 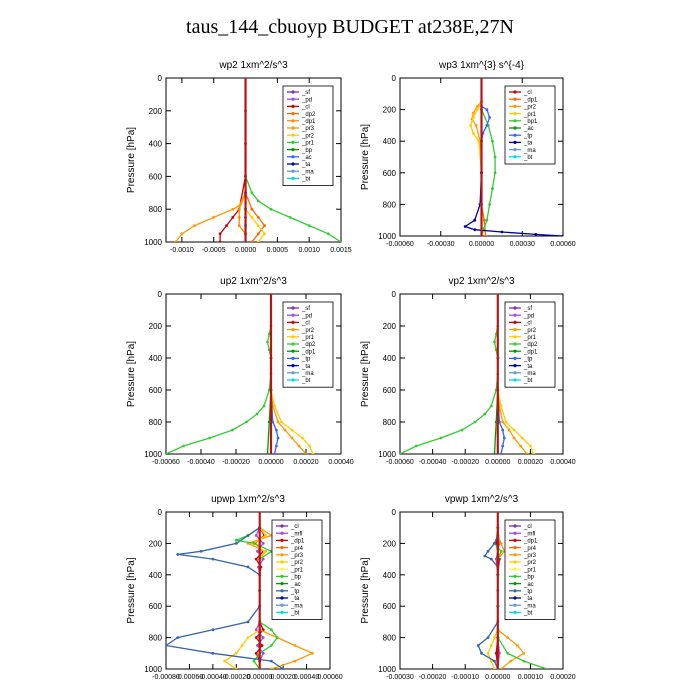 I want to click on series-line-tp, so click(x=488, y=590).